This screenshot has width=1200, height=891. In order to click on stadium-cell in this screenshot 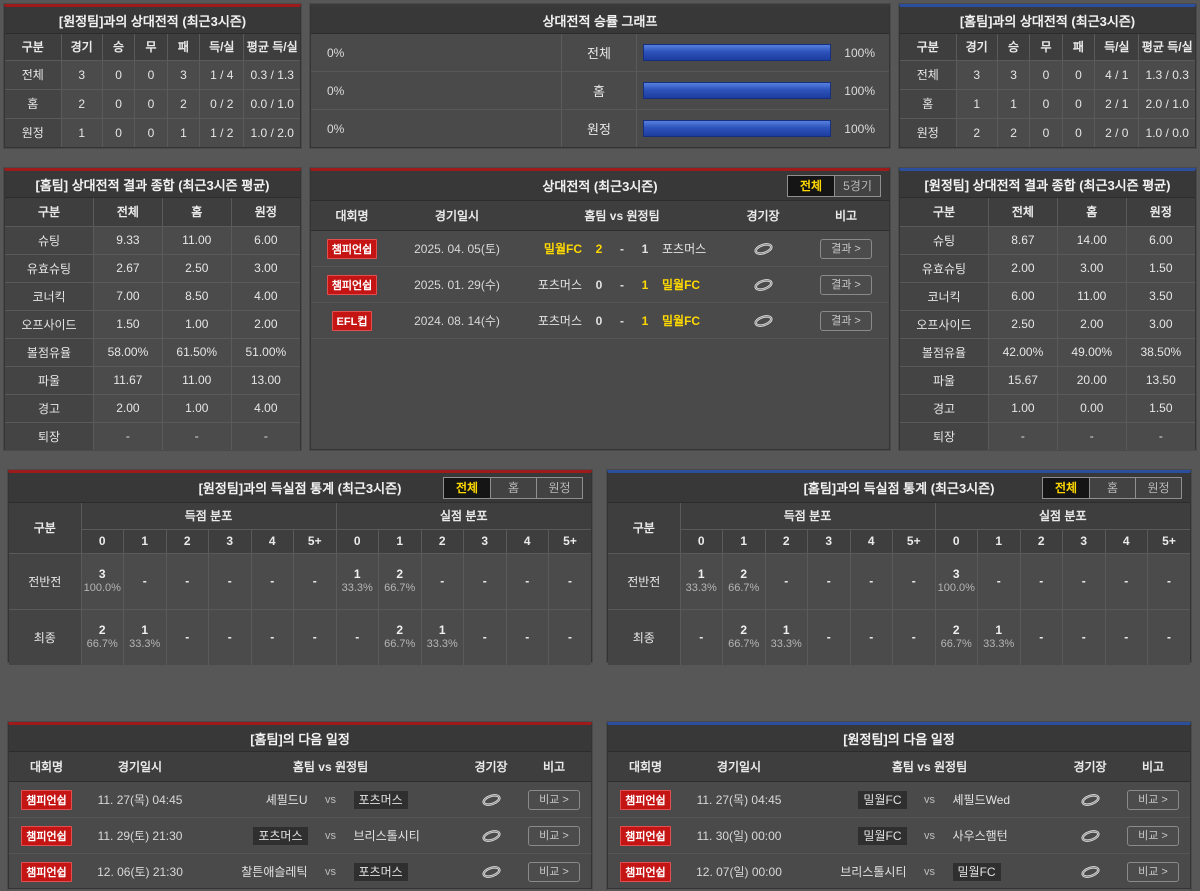, I will do `click(1090, 835)`.